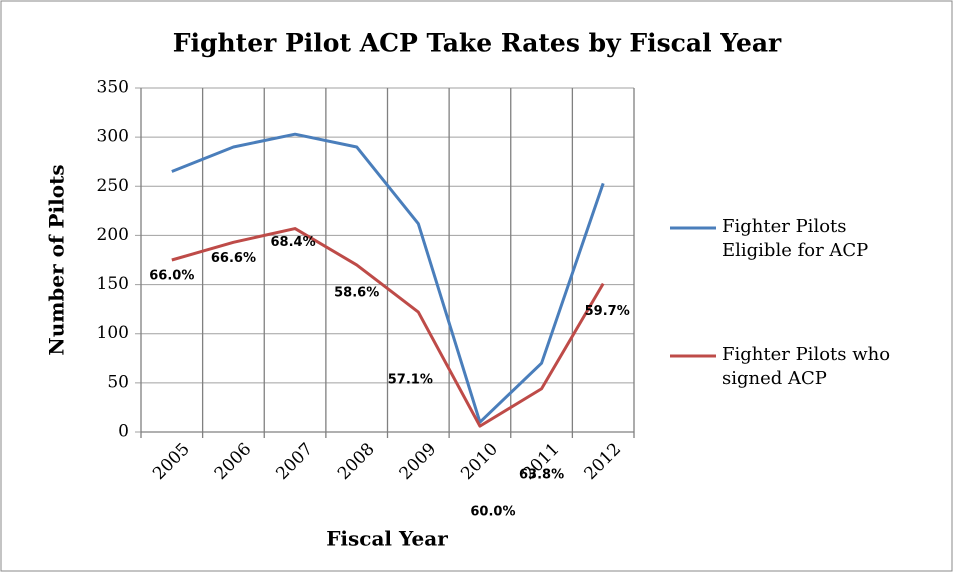 This screenshot has height=573, width=954. Describe the element at coordinates (356, 292) in the screenshot. I see `rate-label: 58.6%` at that location.